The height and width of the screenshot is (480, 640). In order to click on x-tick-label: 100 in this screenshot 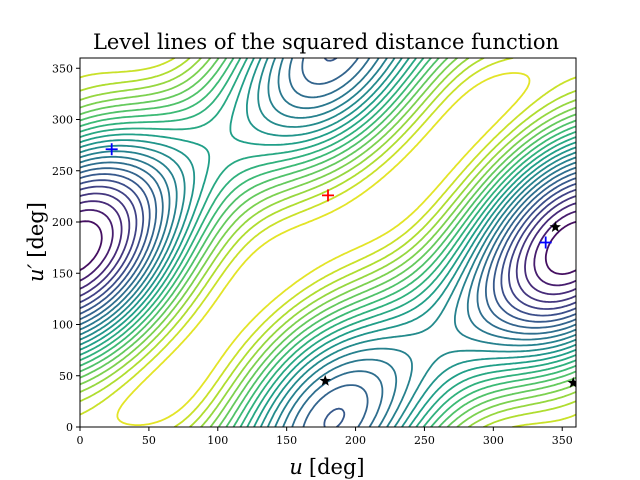, I will do `click(217, 440)`.